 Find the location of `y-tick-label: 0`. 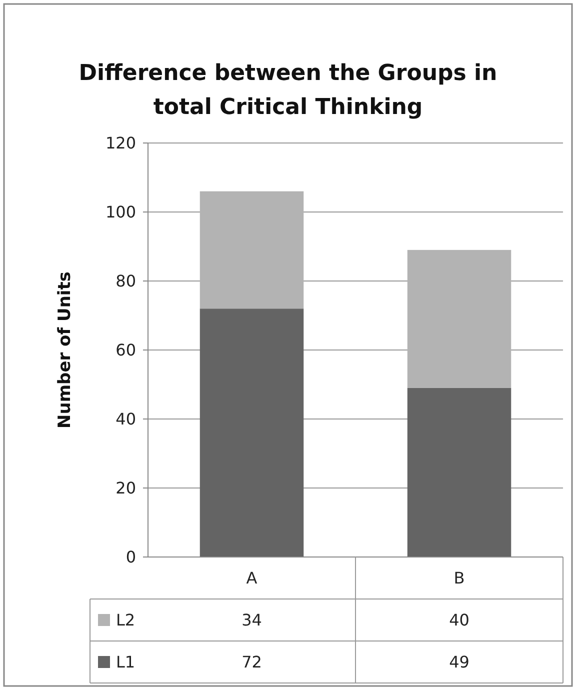

y-tick-label: 0 is located at coordinates (131, 557).